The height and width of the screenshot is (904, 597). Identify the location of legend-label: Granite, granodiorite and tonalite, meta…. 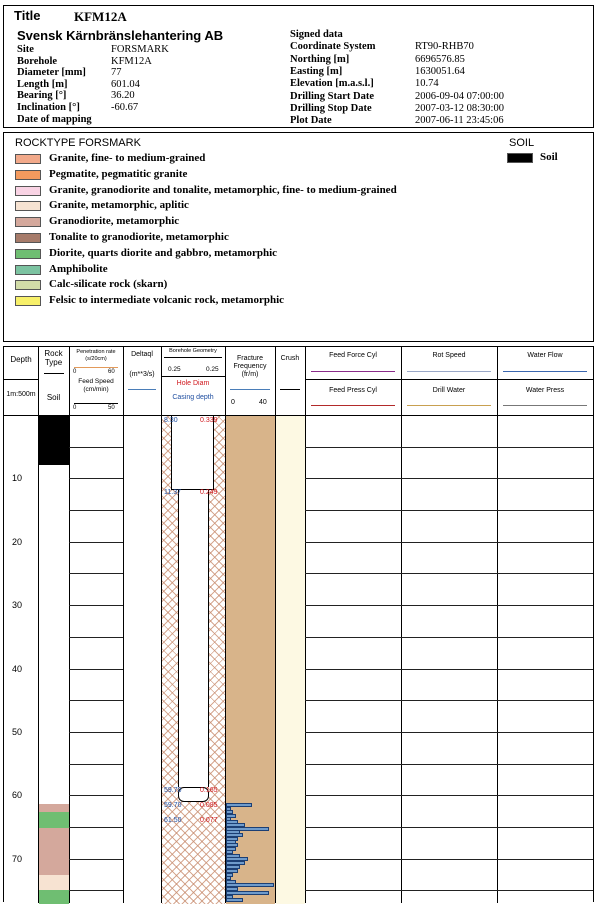
(223, 189).